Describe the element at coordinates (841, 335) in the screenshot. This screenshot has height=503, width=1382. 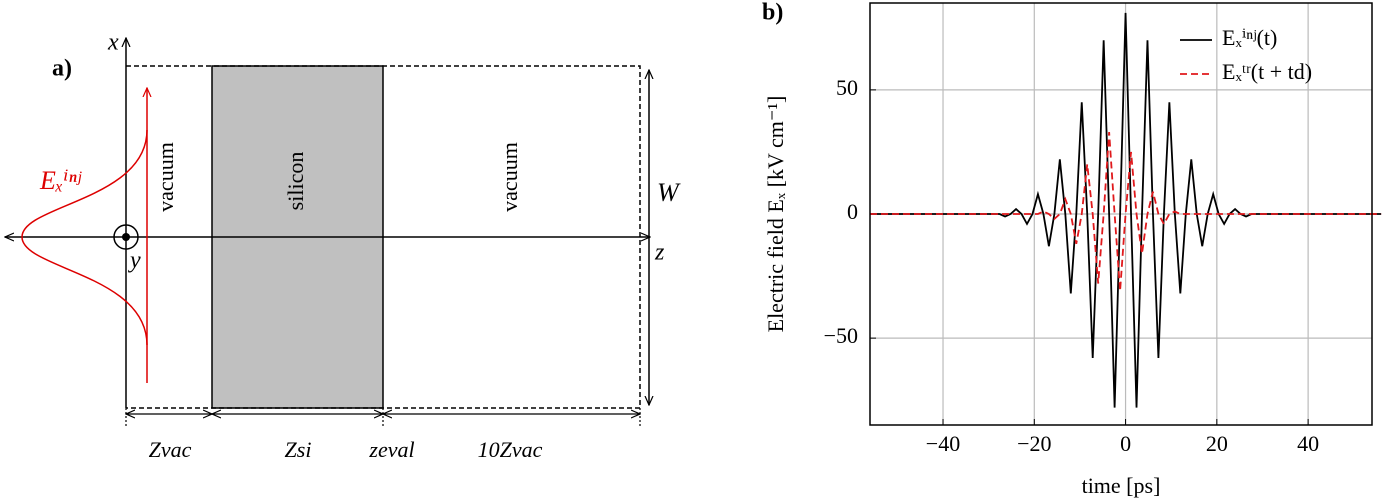
I see `y-tick-label: −50` at that location.